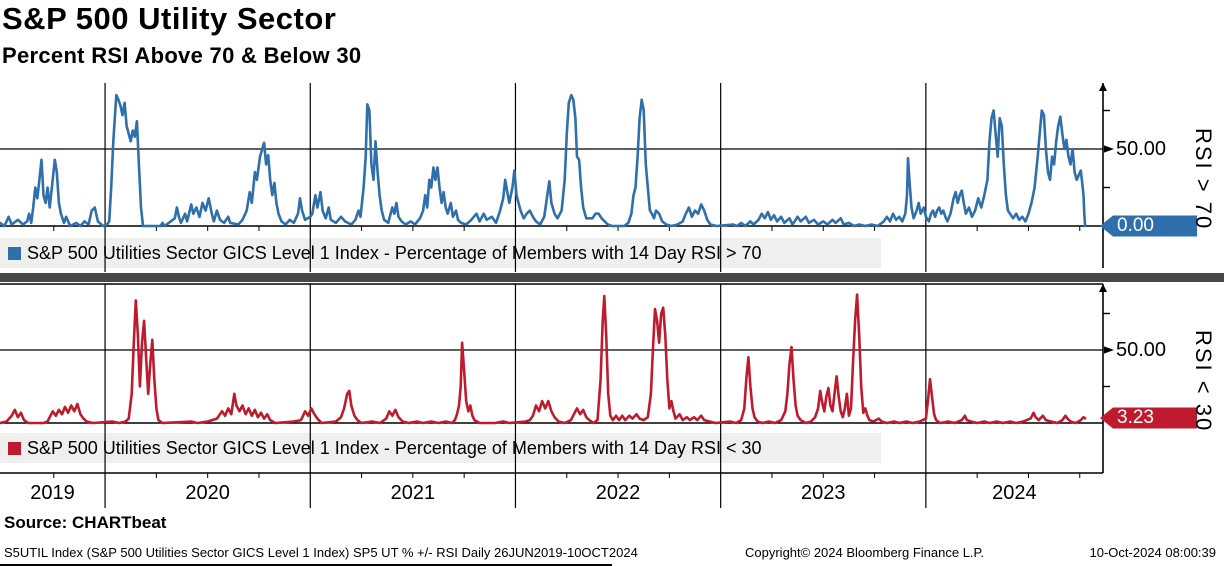  What do you see at coordinates (1135, 417) in the screenshot?
I see `last-value-badge-bottom: 3.23` at bounding box center [1135, 417].